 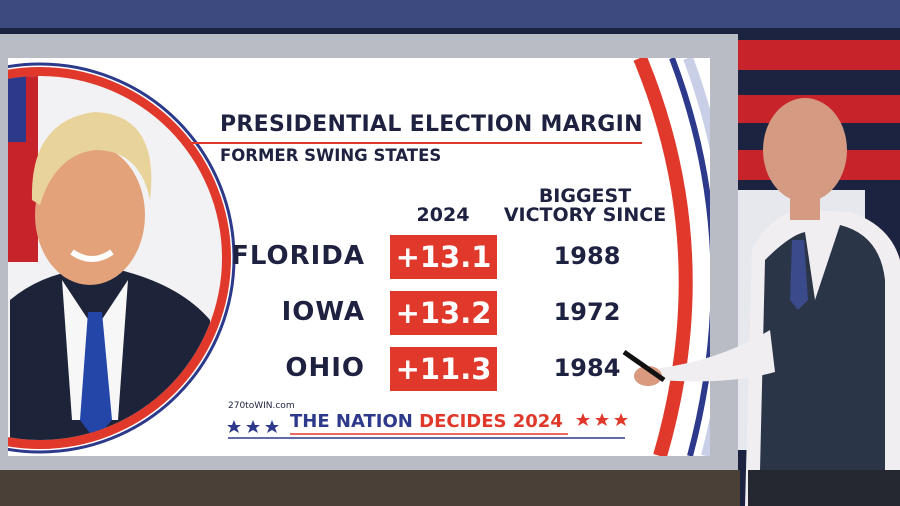 What do you see at coordinates (585, 196) in the screenshot?
I see `column-header: BIGGEST` at bounding box center [585, 196].